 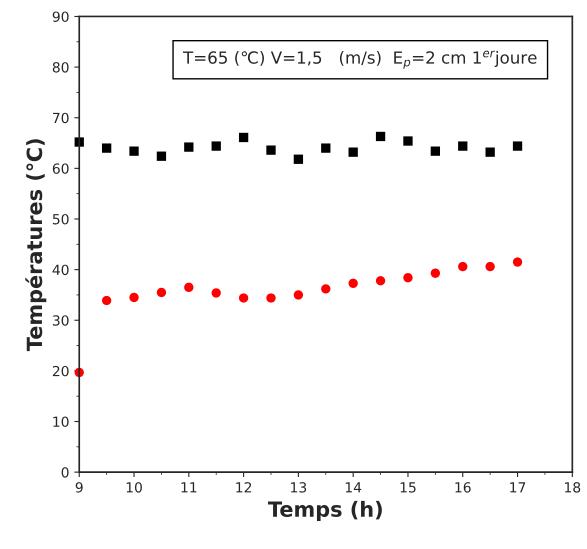 I want to click on x-tick-label: 17, so click(x=518, y=487).